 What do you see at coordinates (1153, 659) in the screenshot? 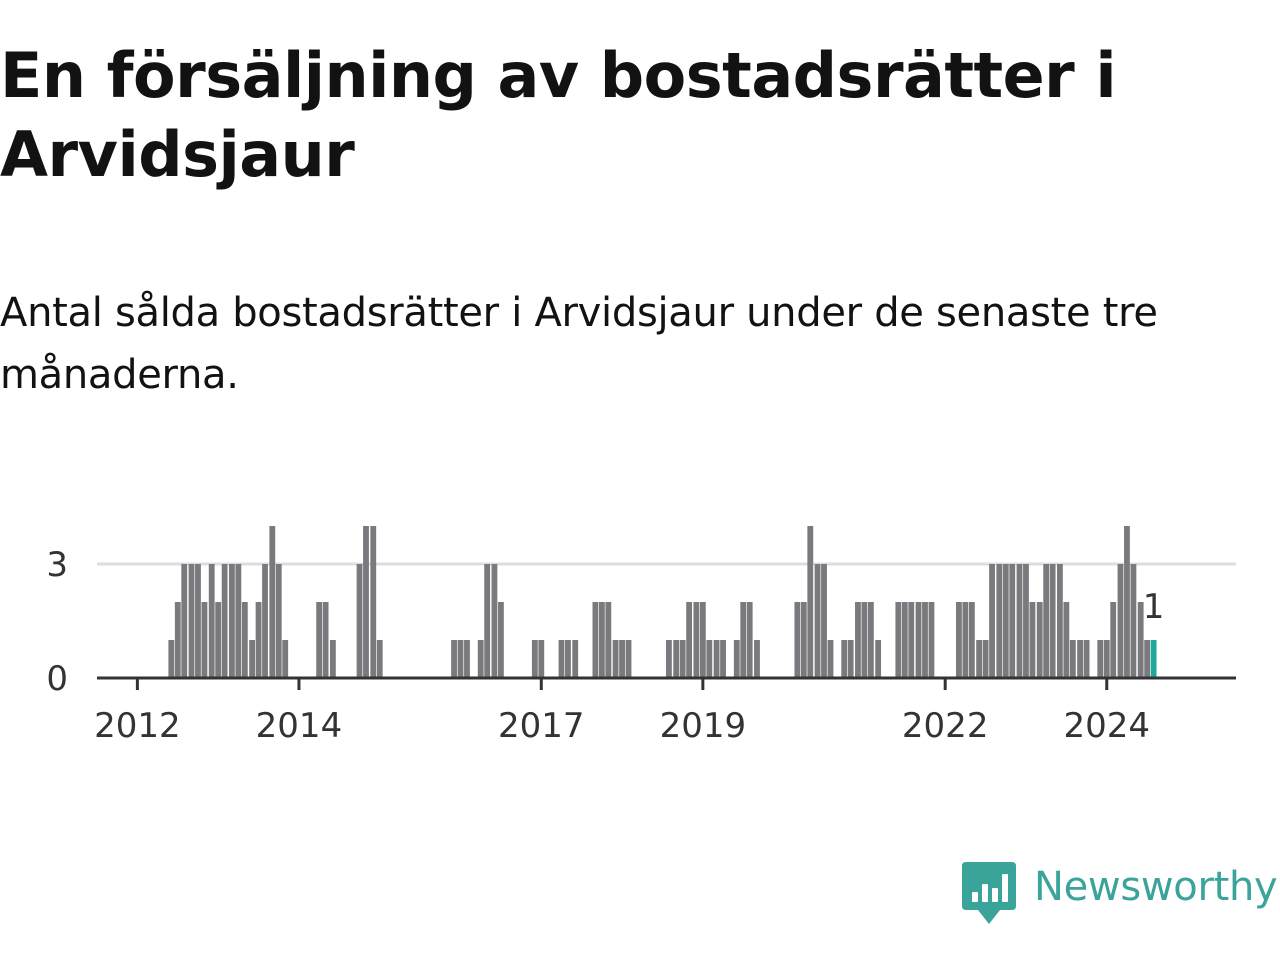
I see `bar-latest` at bounding box center [1153, 659].